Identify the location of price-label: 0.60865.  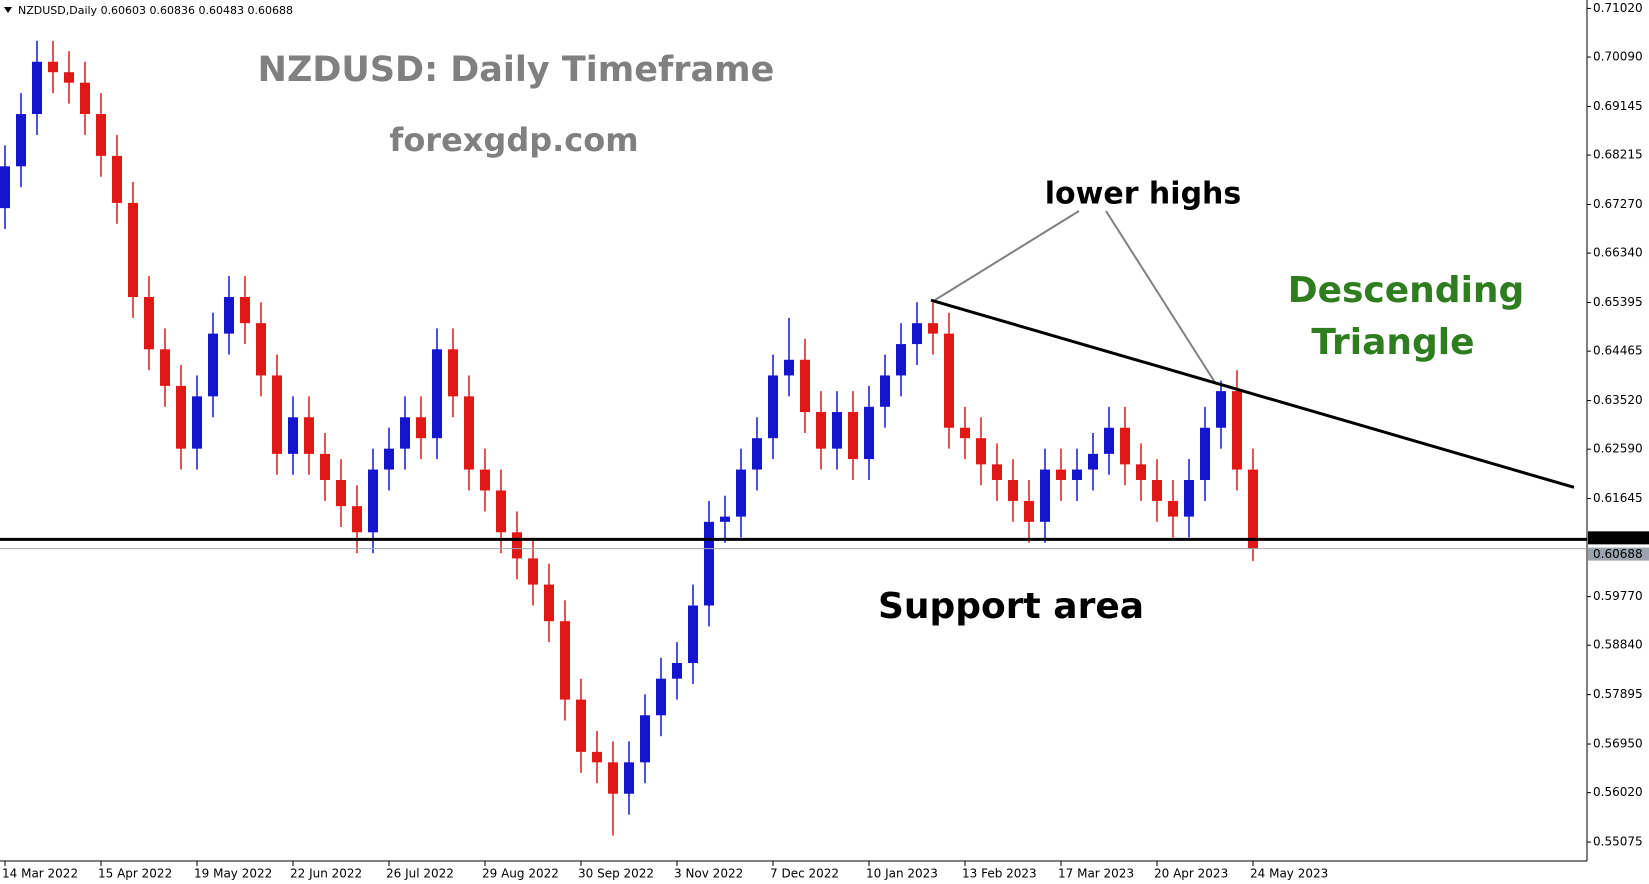
(1618, 538).